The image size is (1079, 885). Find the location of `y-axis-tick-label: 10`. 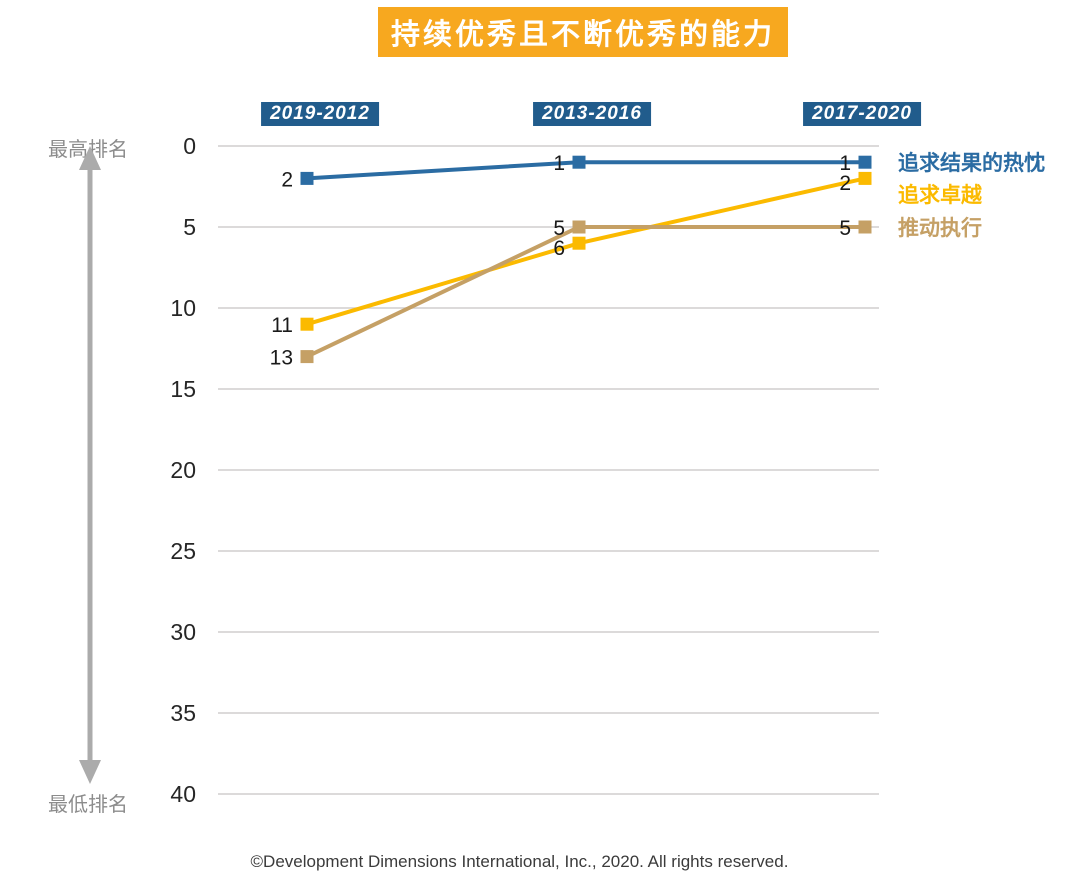

y-axis-tick-label: 10 is located at coordinates (183, 308).